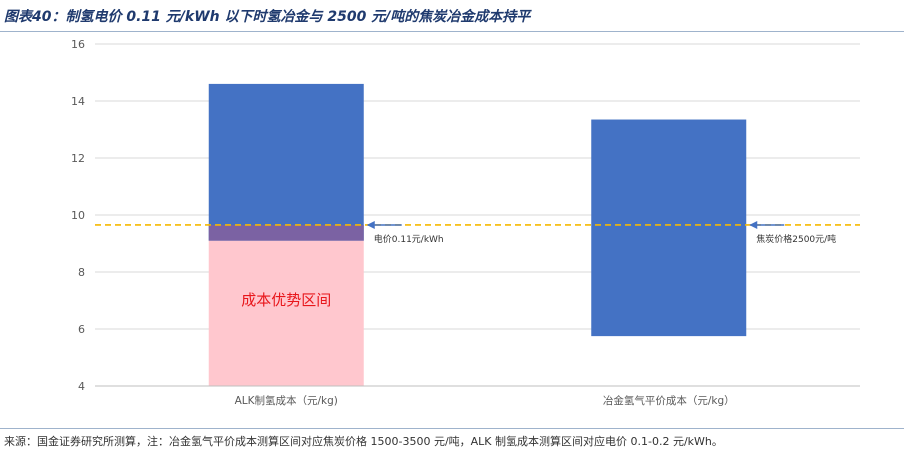 The height and width of the screenshot is (451, 904). What do you see at coordinates (78, 215) in the screenshot?
I see `y-tick-label: 10` at bounding box center [78, 215].